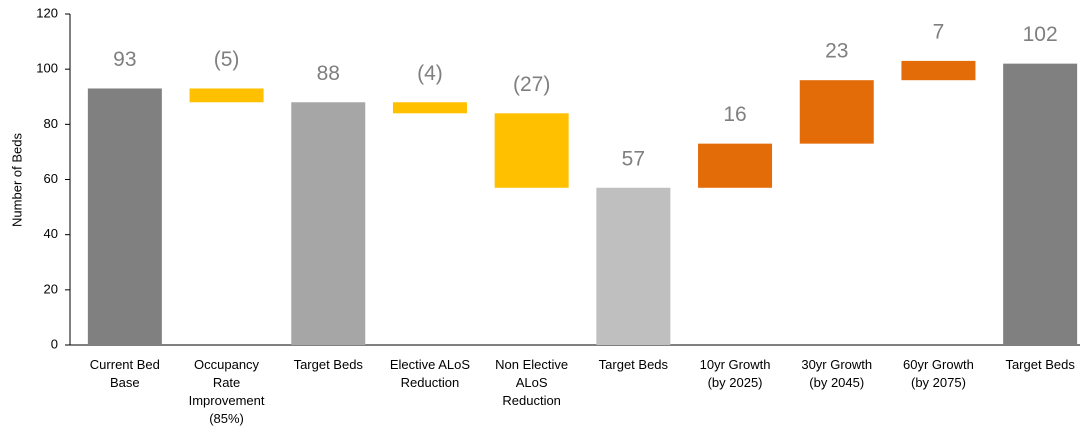 The height and width of the screenshot is (436, 1080). Describe the element at coordinates (51, 178) in the screenshot. I see `y-tick-label: 60` at that location.